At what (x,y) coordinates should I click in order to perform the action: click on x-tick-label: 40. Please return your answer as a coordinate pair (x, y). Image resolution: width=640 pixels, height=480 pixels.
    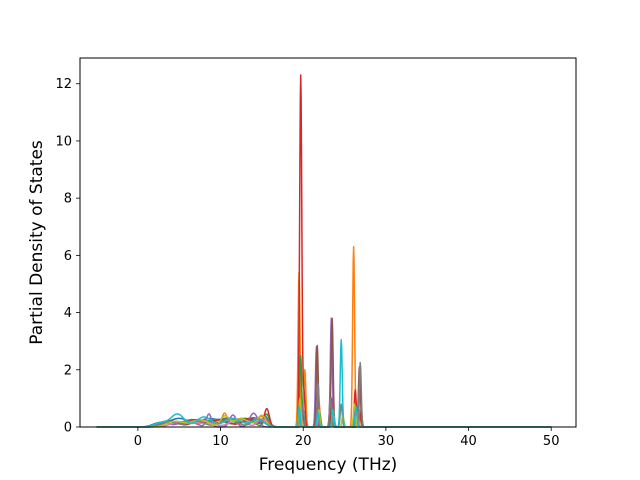
    Looking at the image, I should click on (468, 441).